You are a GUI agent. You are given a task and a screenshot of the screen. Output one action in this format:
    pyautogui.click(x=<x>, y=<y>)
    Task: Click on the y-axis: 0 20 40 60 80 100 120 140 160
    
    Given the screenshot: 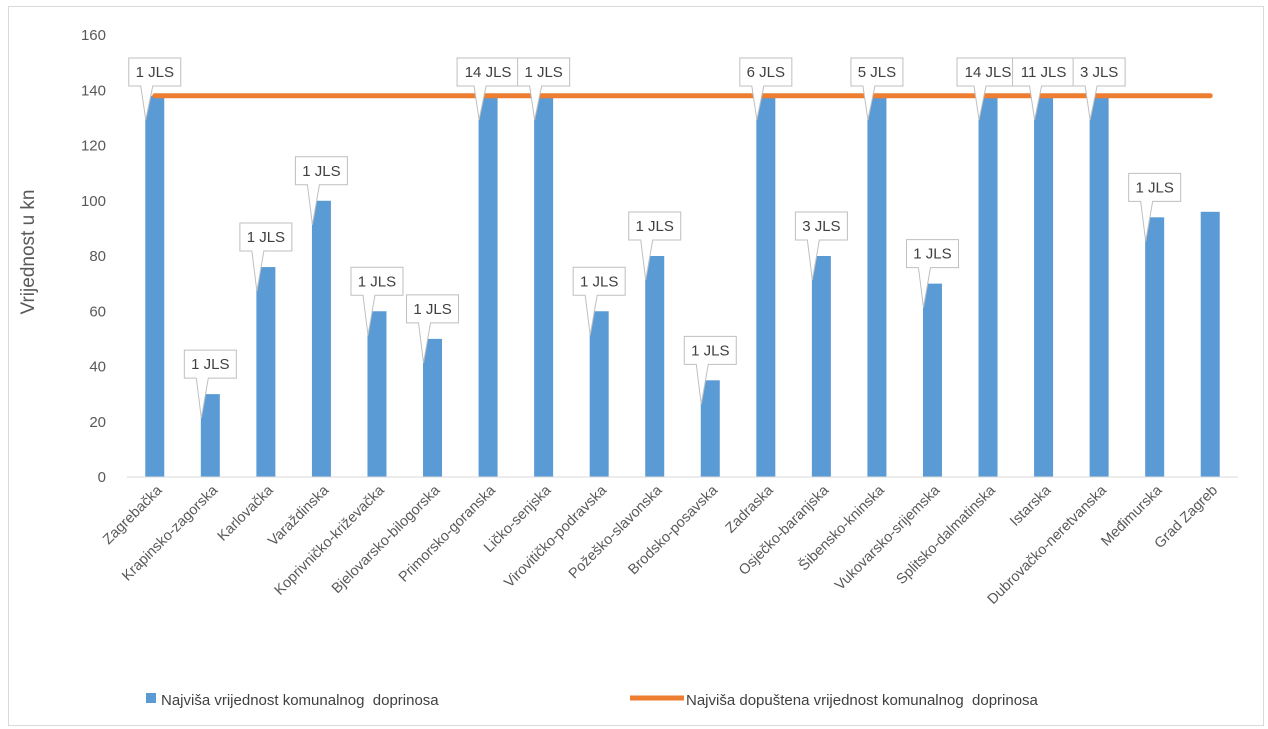 What is the action you would take?
    pyautogui.click(x=93, y=256)
    